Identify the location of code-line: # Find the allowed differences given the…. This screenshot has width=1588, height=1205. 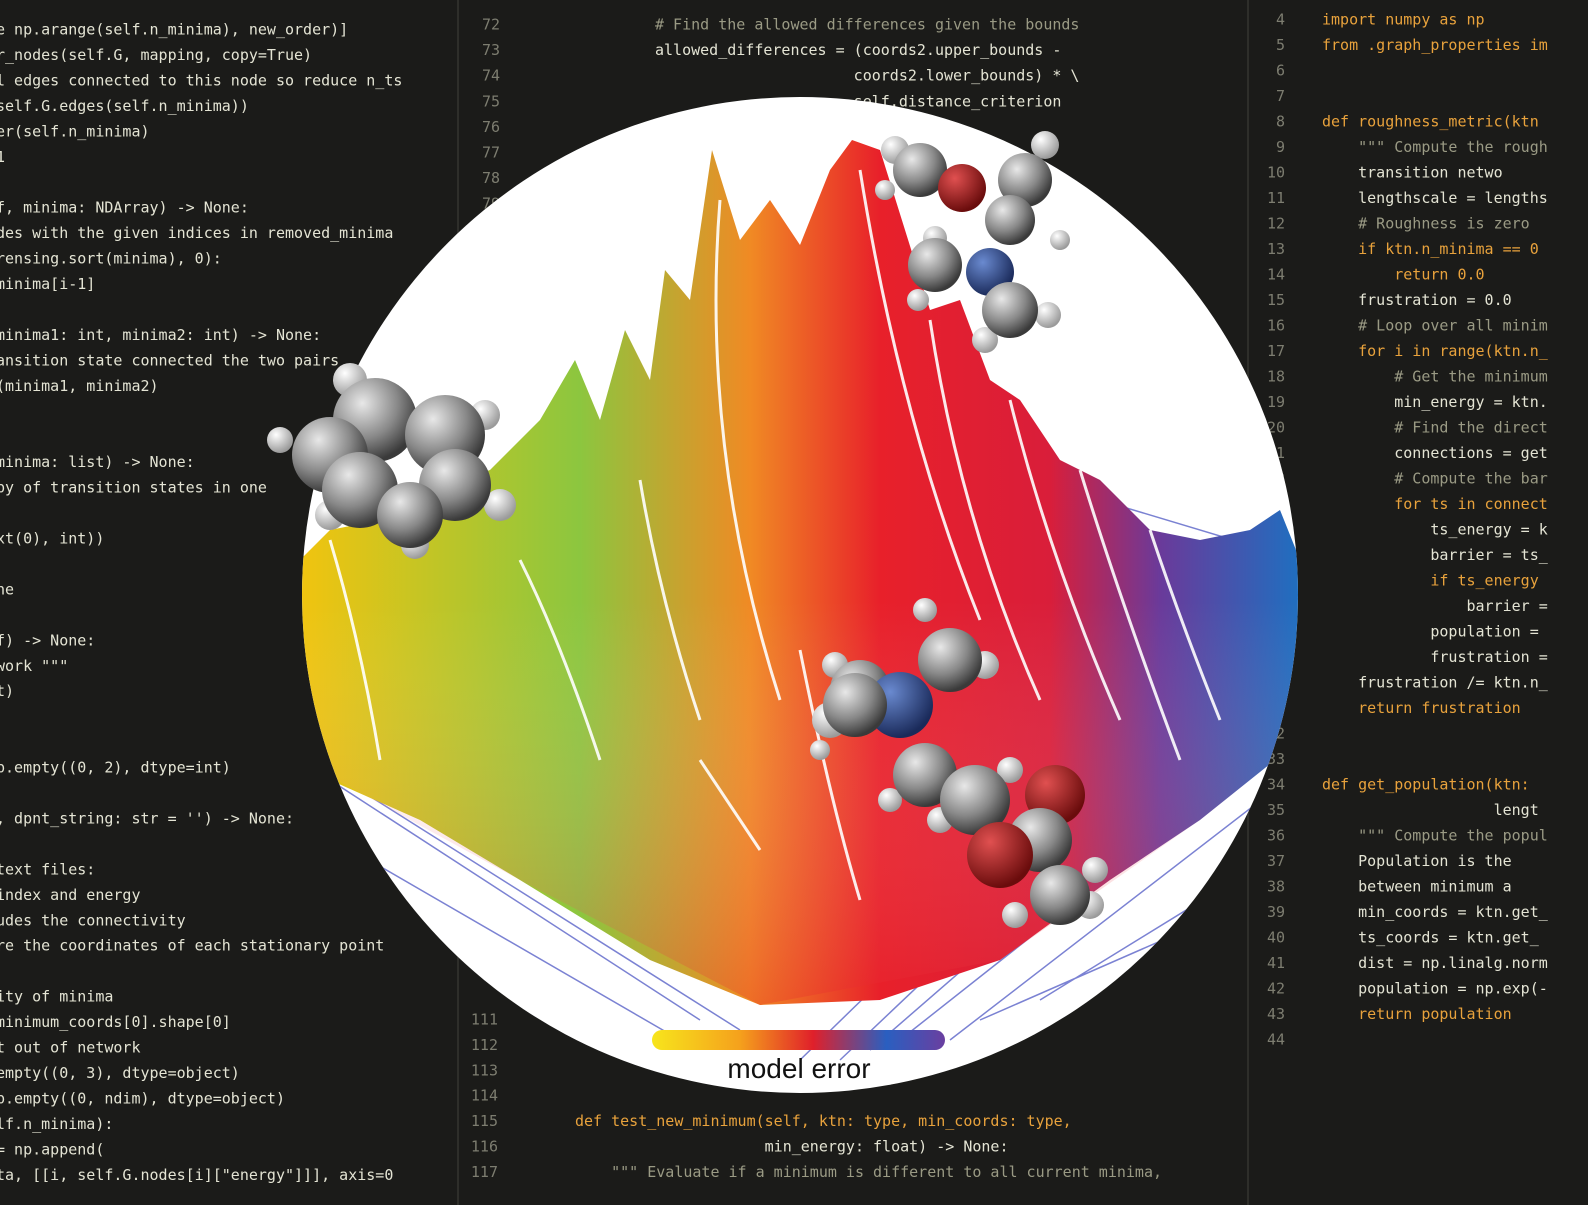
(867, 25).